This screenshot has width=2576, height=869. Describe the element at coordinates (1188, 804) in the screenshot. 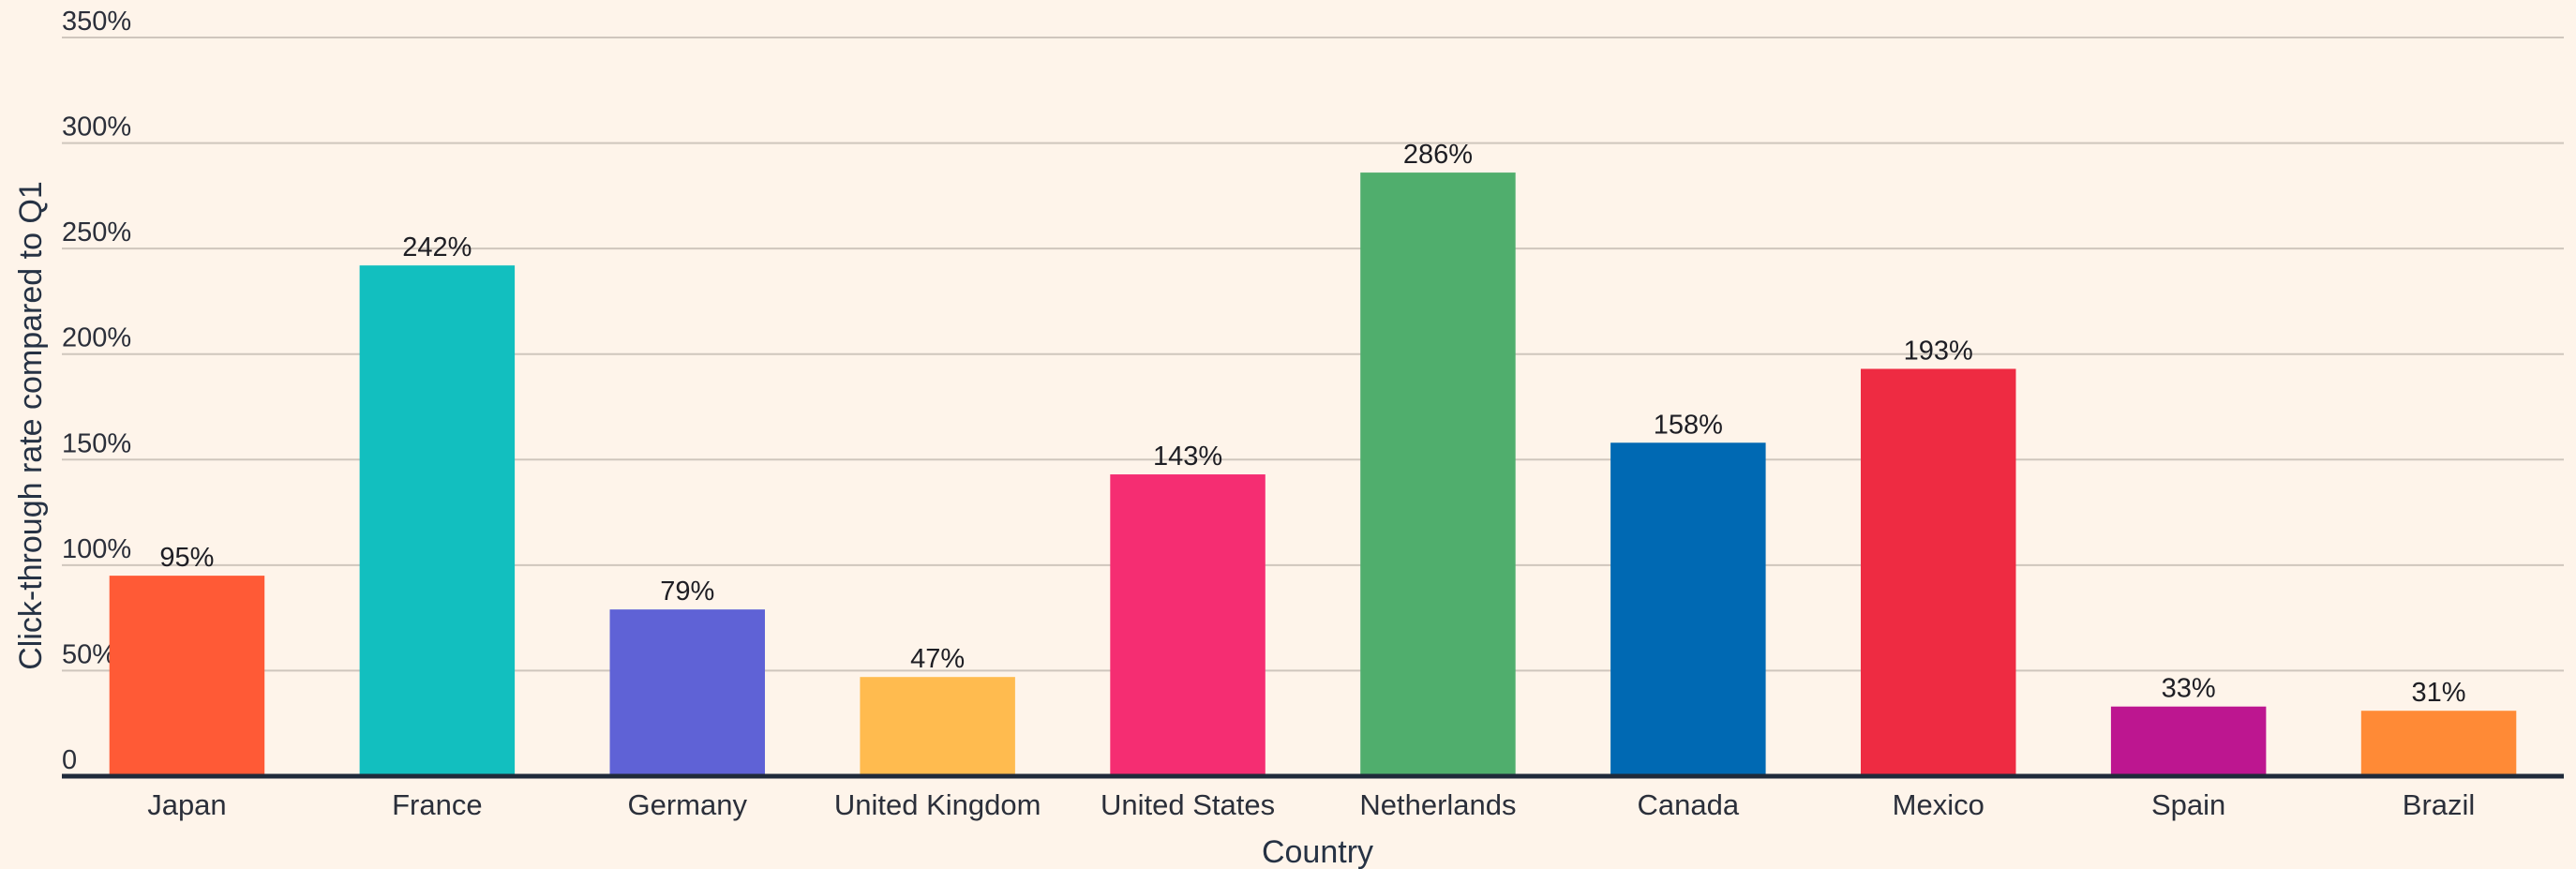

I see `x-tick-label: United States` at that location.